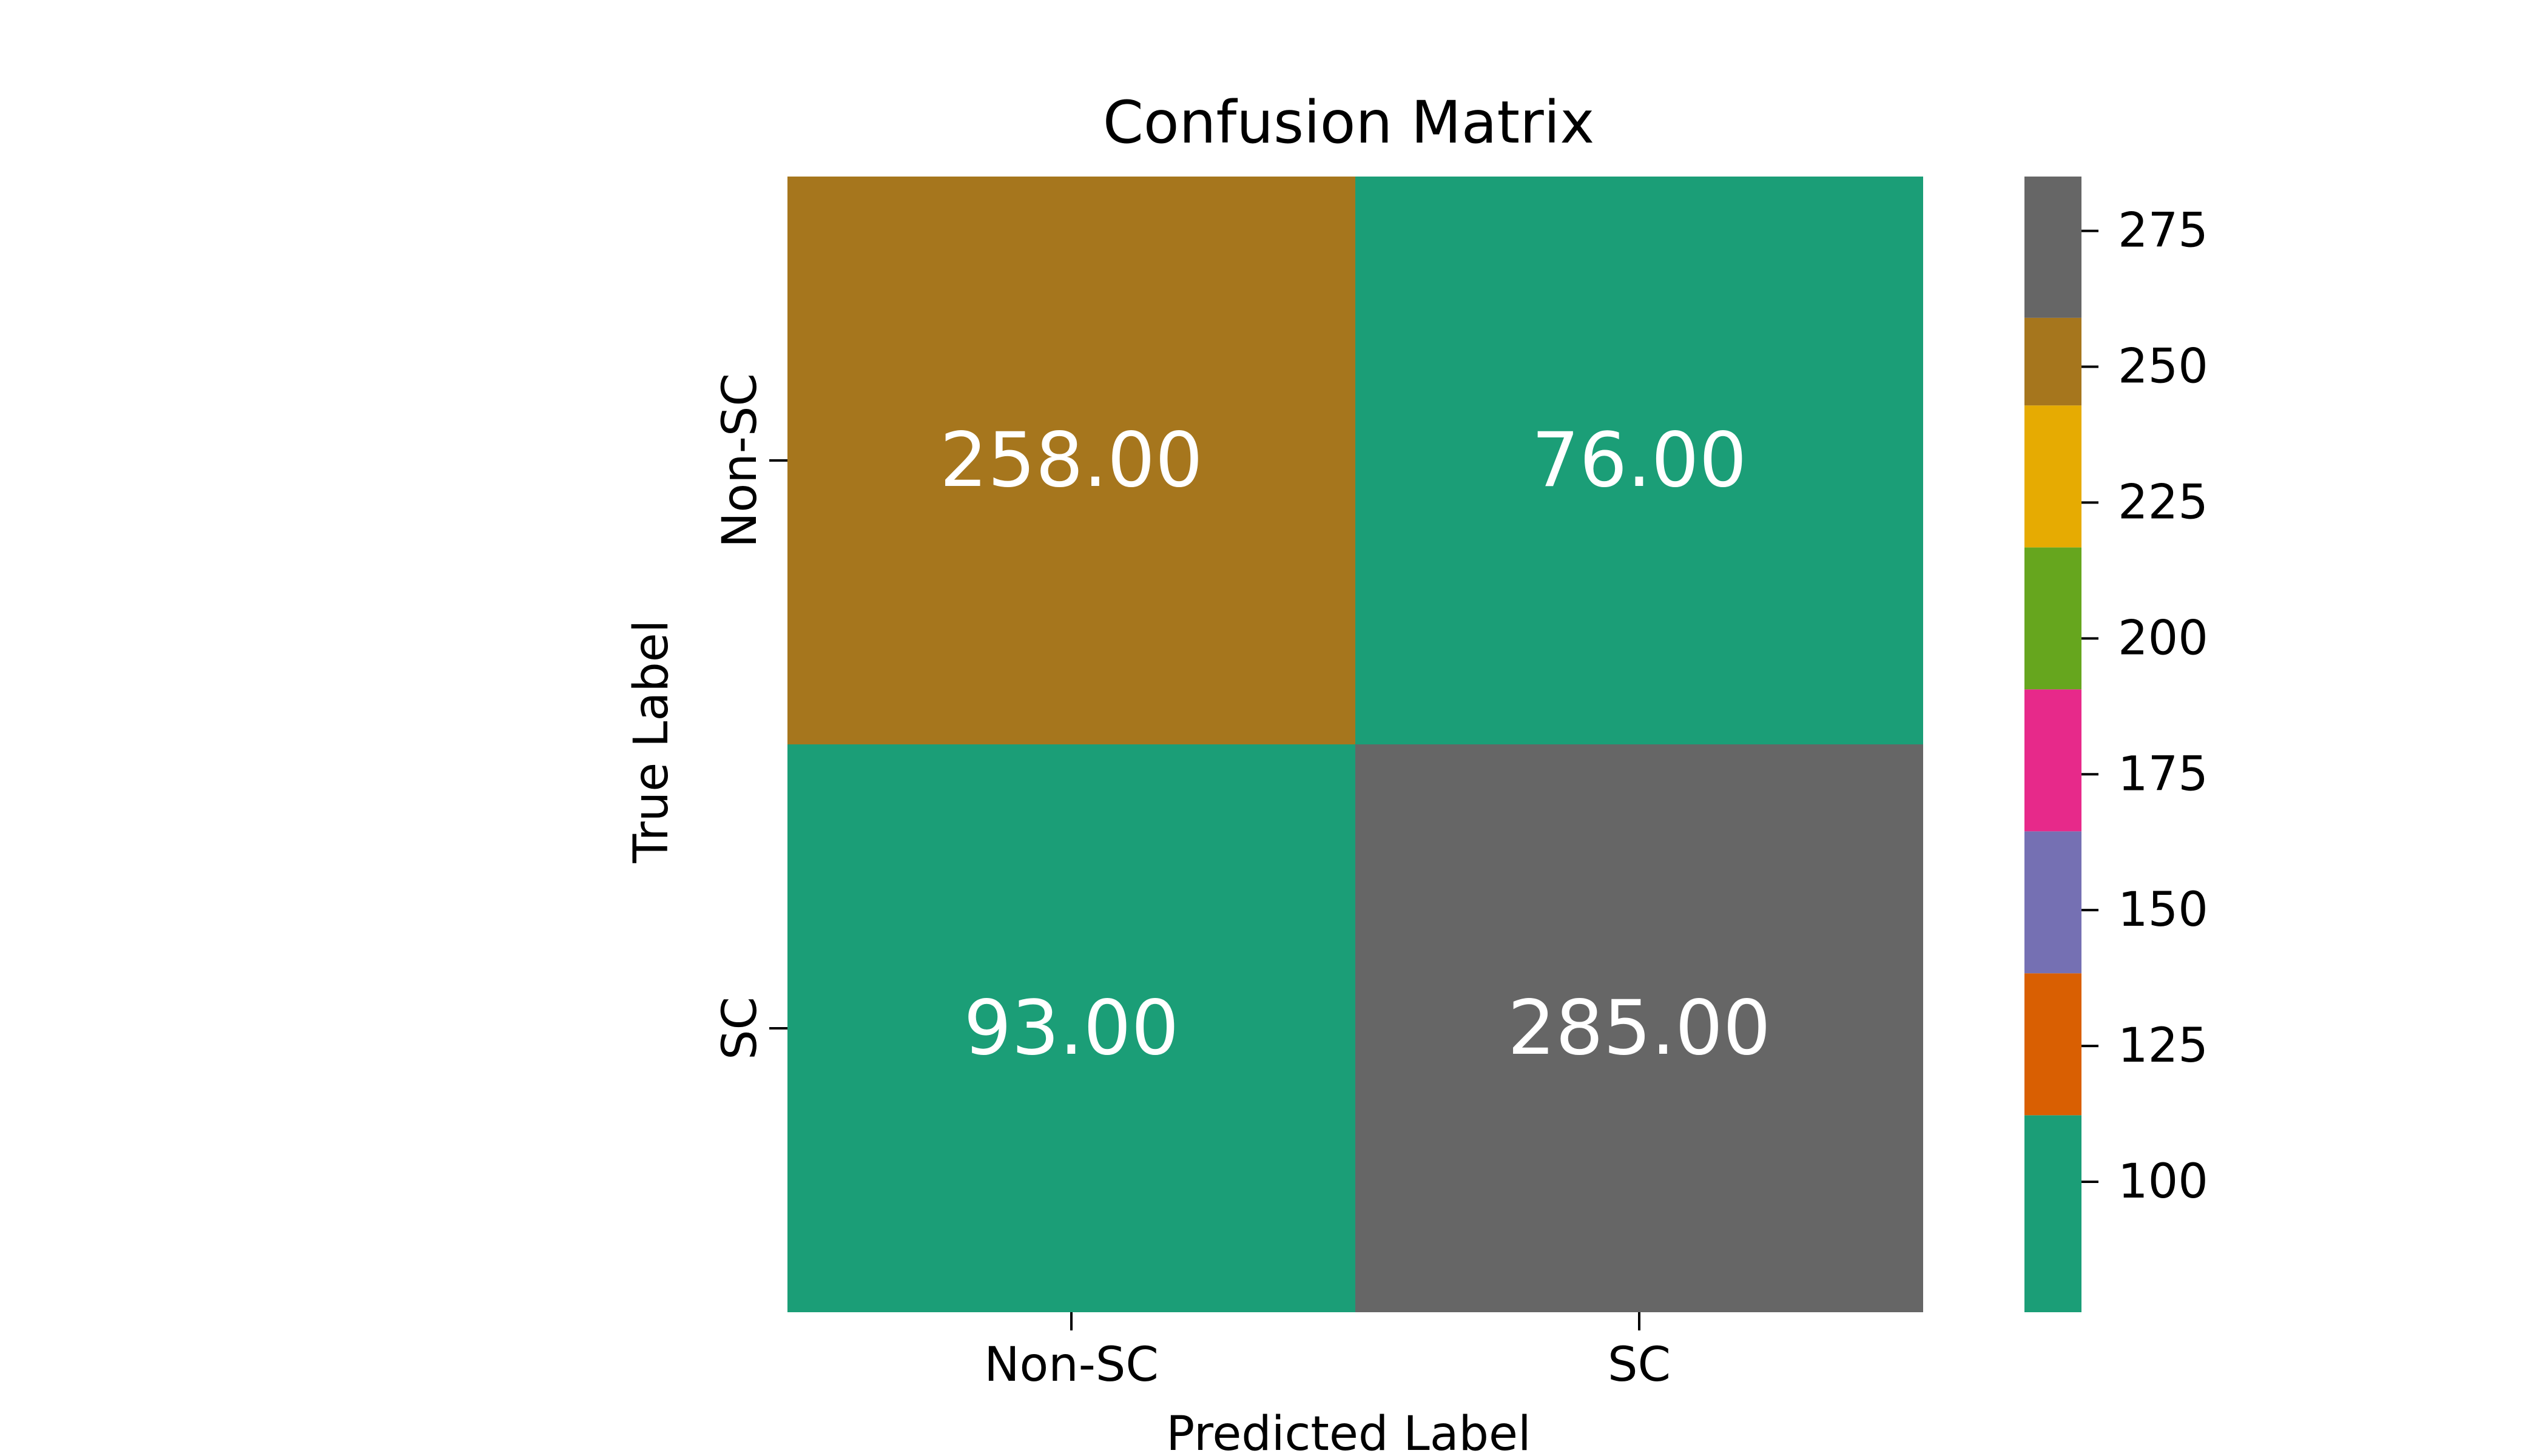 The height and width of the screenshot is (1456, 2548). I want to click on x-tick-label: SC, so click(1639, 1365).